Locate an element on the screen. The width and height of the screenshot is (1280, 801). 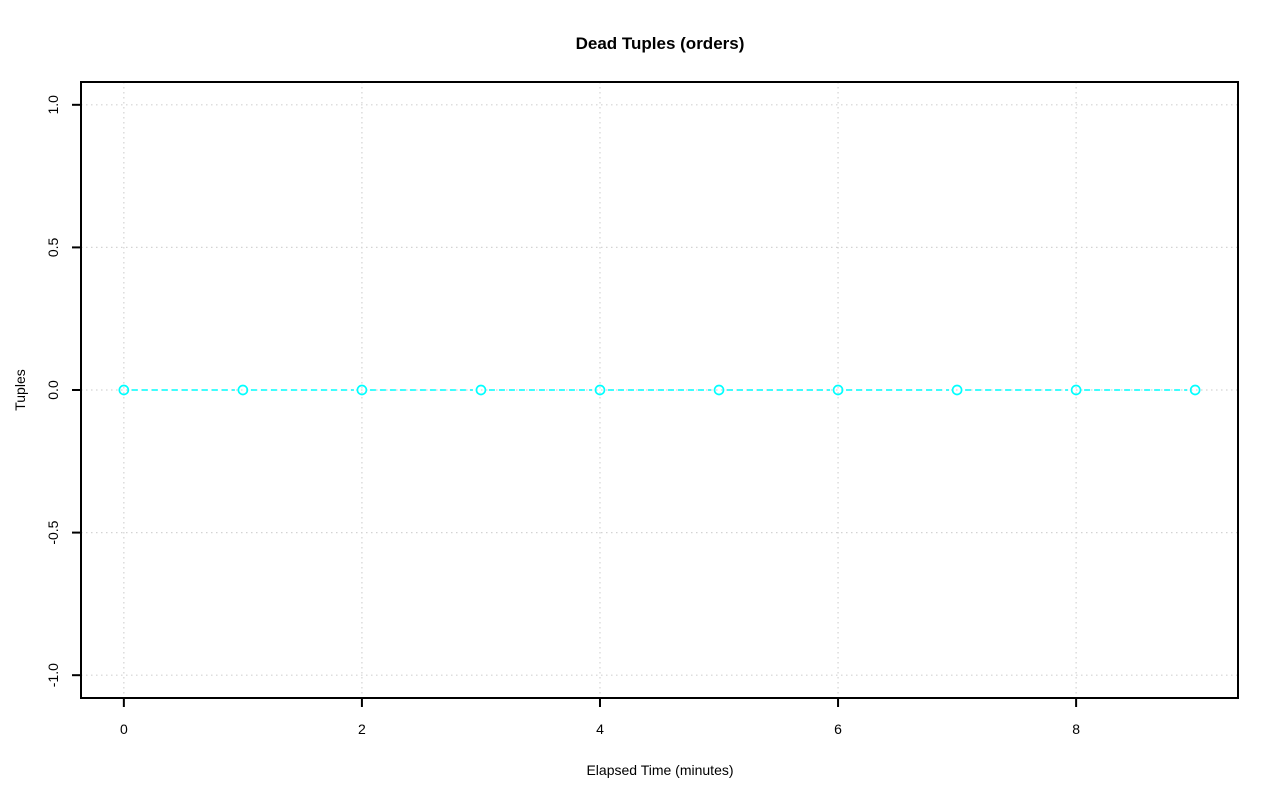
chart-title: Dead Tuples (orders) is located at coordinates (660, 43).